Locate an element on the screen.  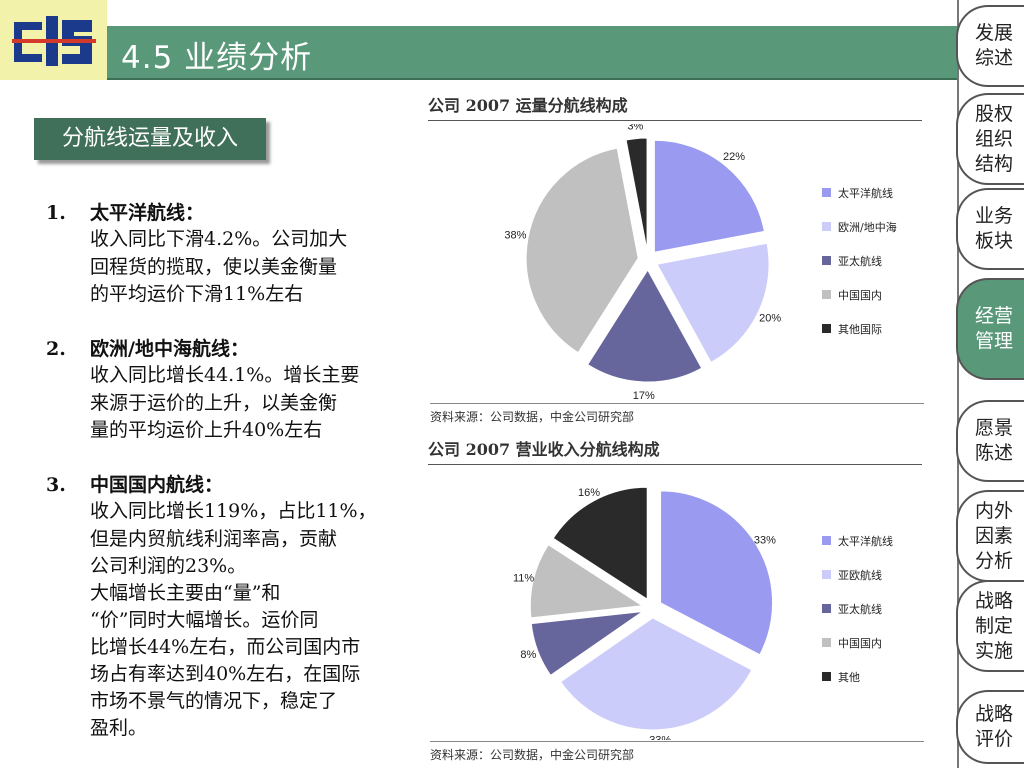
list-body-text: 公司利润的23%。 is located at coordinates (146, 566).